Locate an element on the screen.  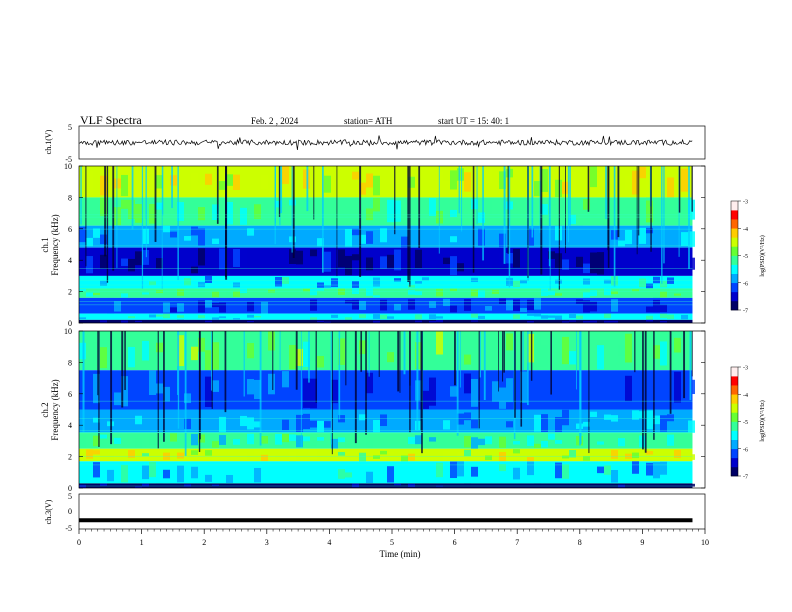
ch1-channel-label: ch.1 is located at coordinates (45, 244).